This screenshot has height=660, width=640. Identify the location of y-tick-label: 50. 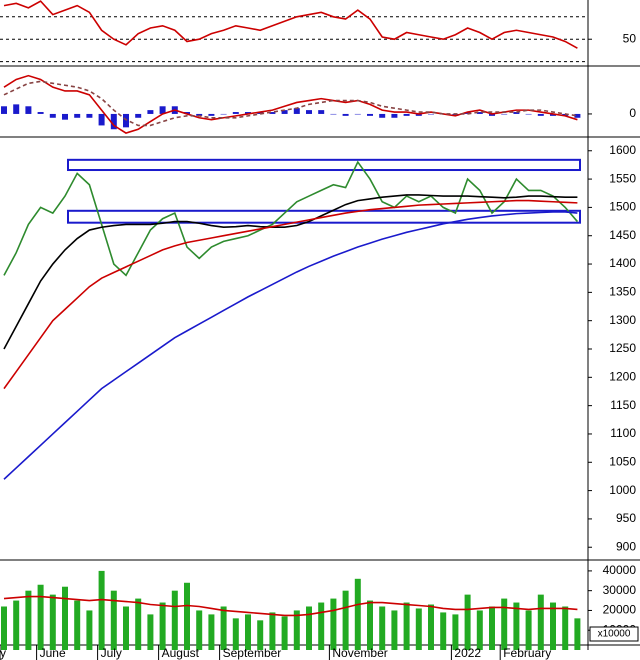
(630, 38).